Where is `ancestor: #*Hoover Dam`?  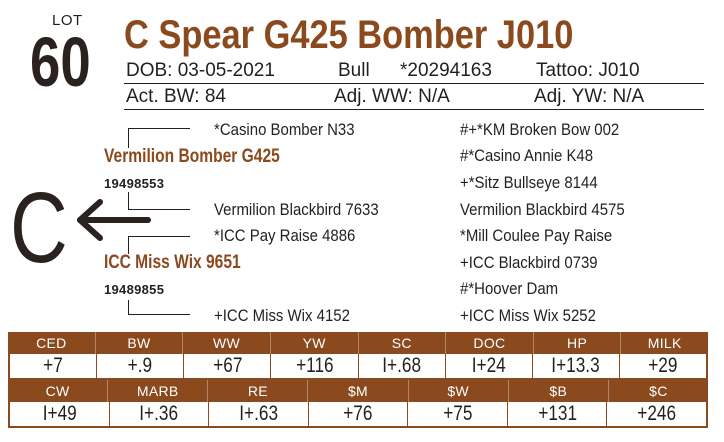 ancestor: #*Hoover Dam is located at coordinates (509, 288).